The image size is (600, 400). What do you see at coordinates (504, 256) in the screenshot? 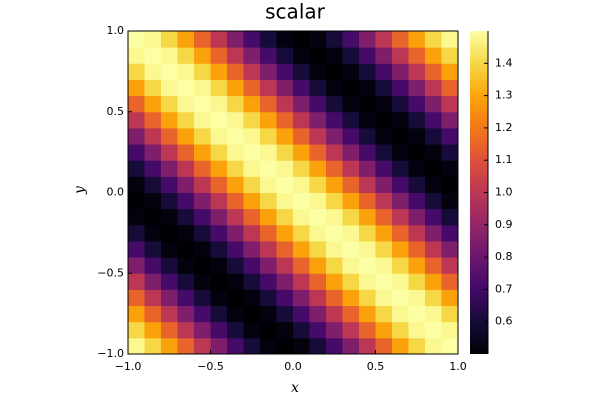
I see `colorbar-tick-label: 0.8` at bounding box center [504, 256].